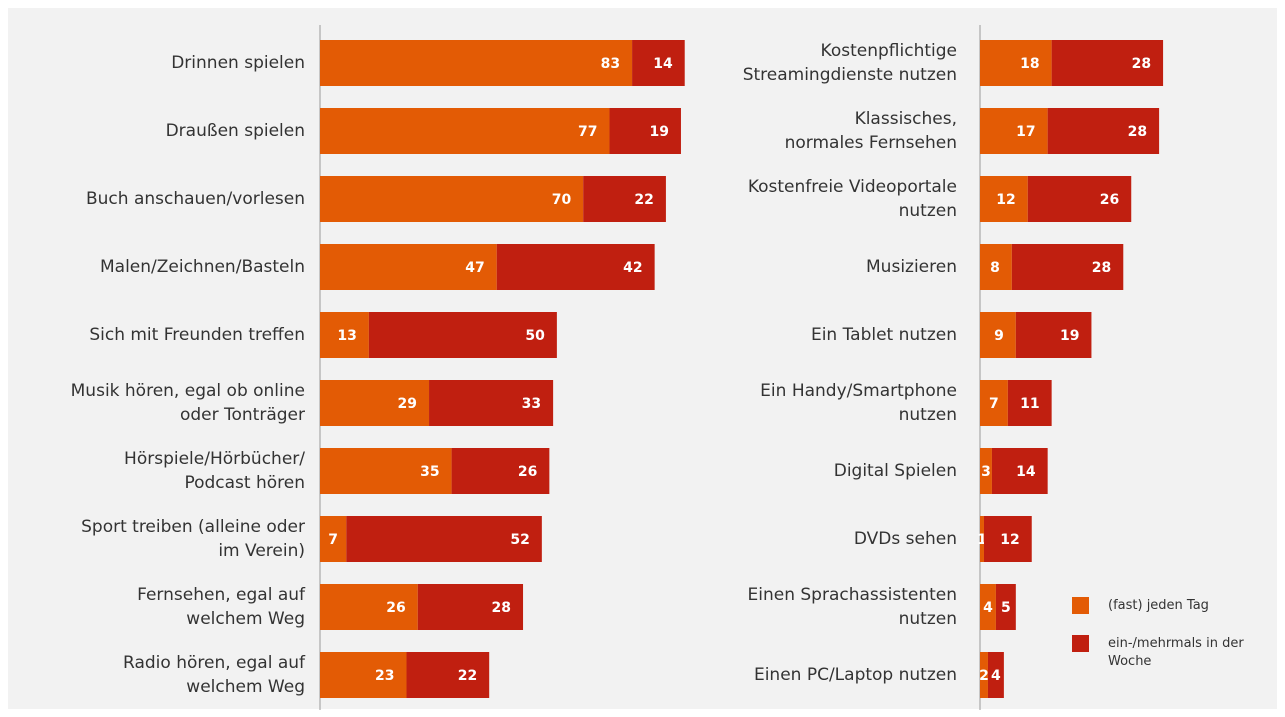 The image size is (1285, 717). What do you see at coordinates (429, 472) in the screenshot?
I see `value-label: 35` at bounding box center [429, 472].